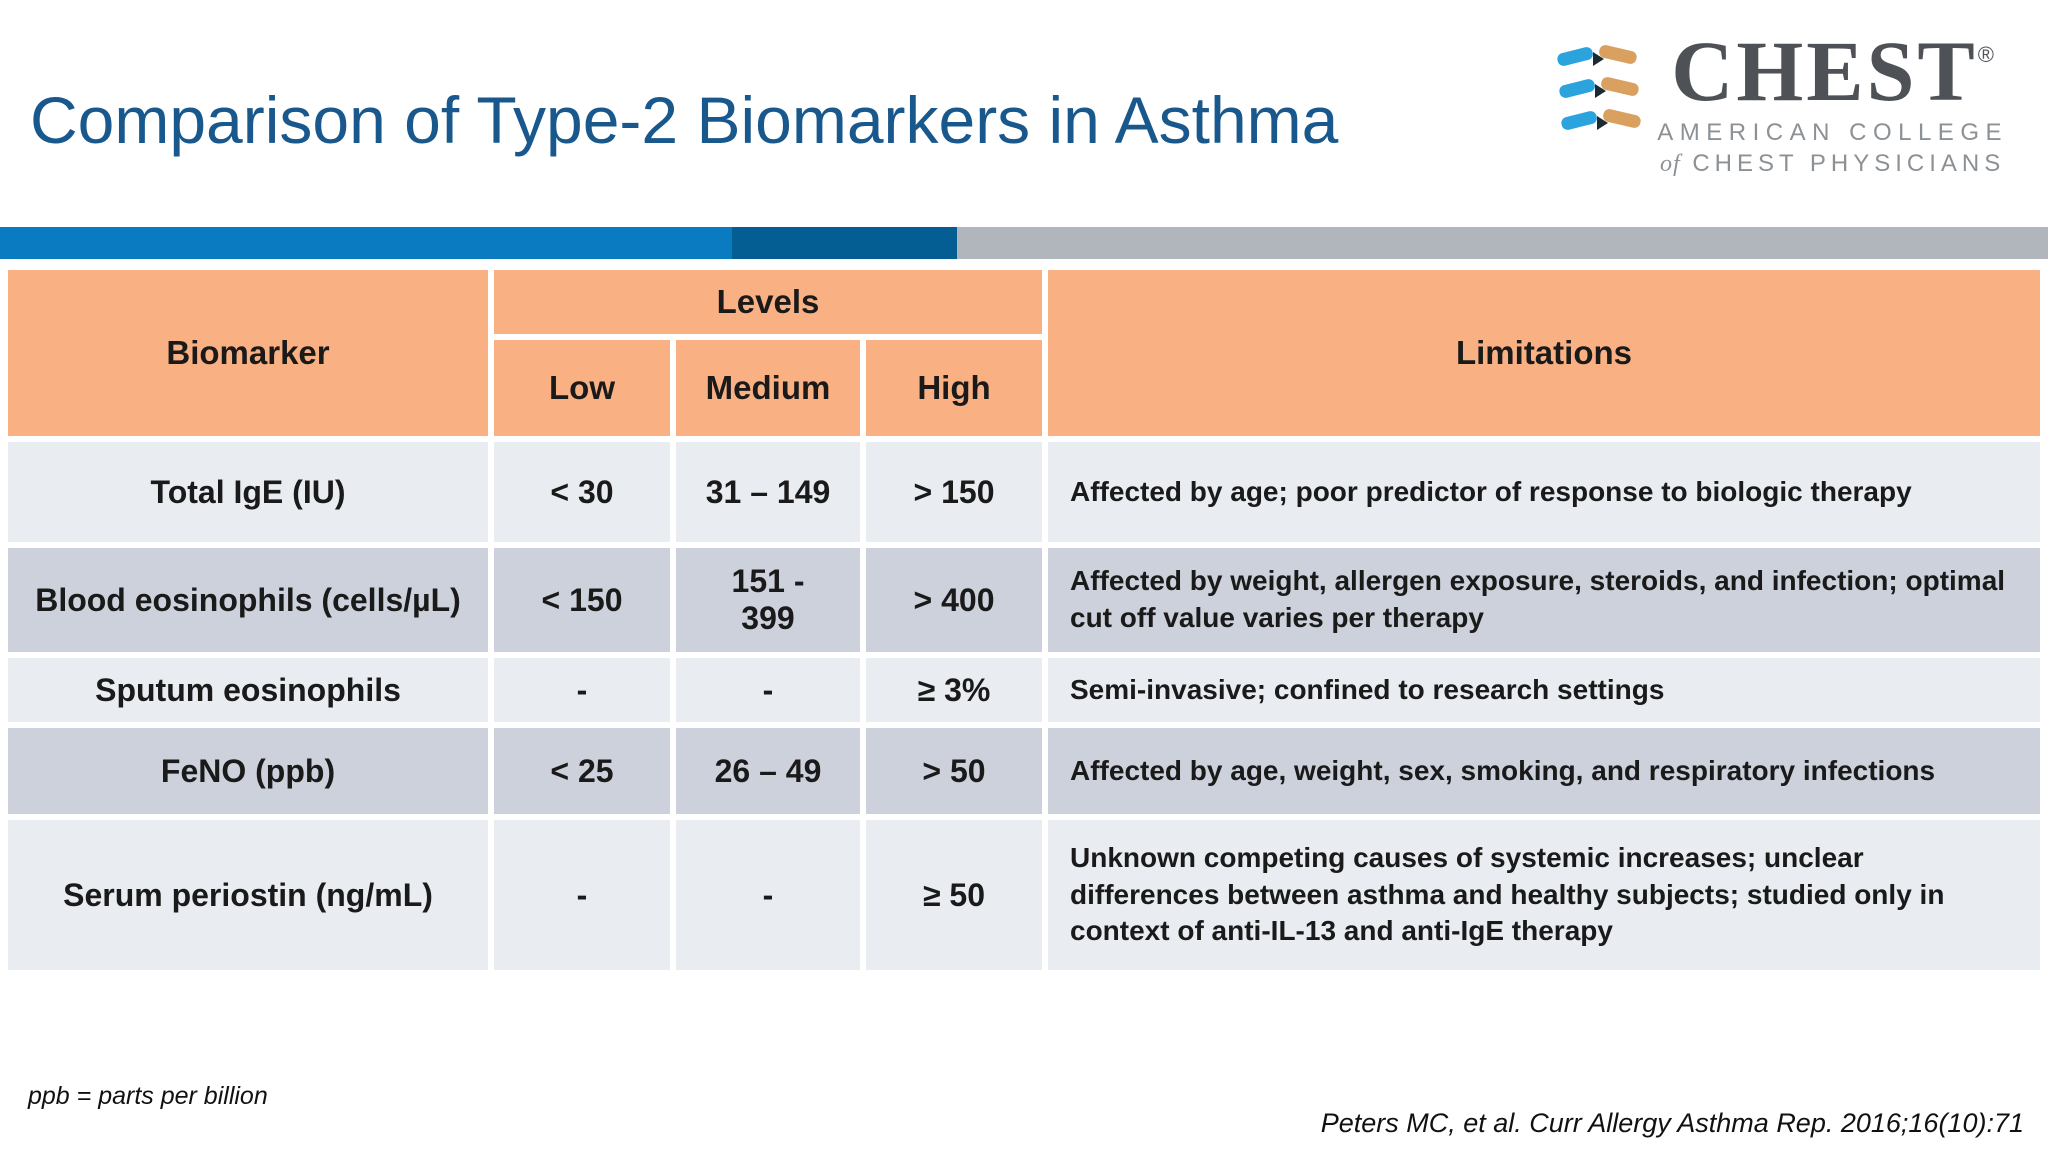 The height and width of the screenshot is (1152, 2048). What do you see at coordinates (248, 771) in the screenshot?
I see `table-row-4-biomarker: FeNO (ppb)` at bounding box center [248, 771].